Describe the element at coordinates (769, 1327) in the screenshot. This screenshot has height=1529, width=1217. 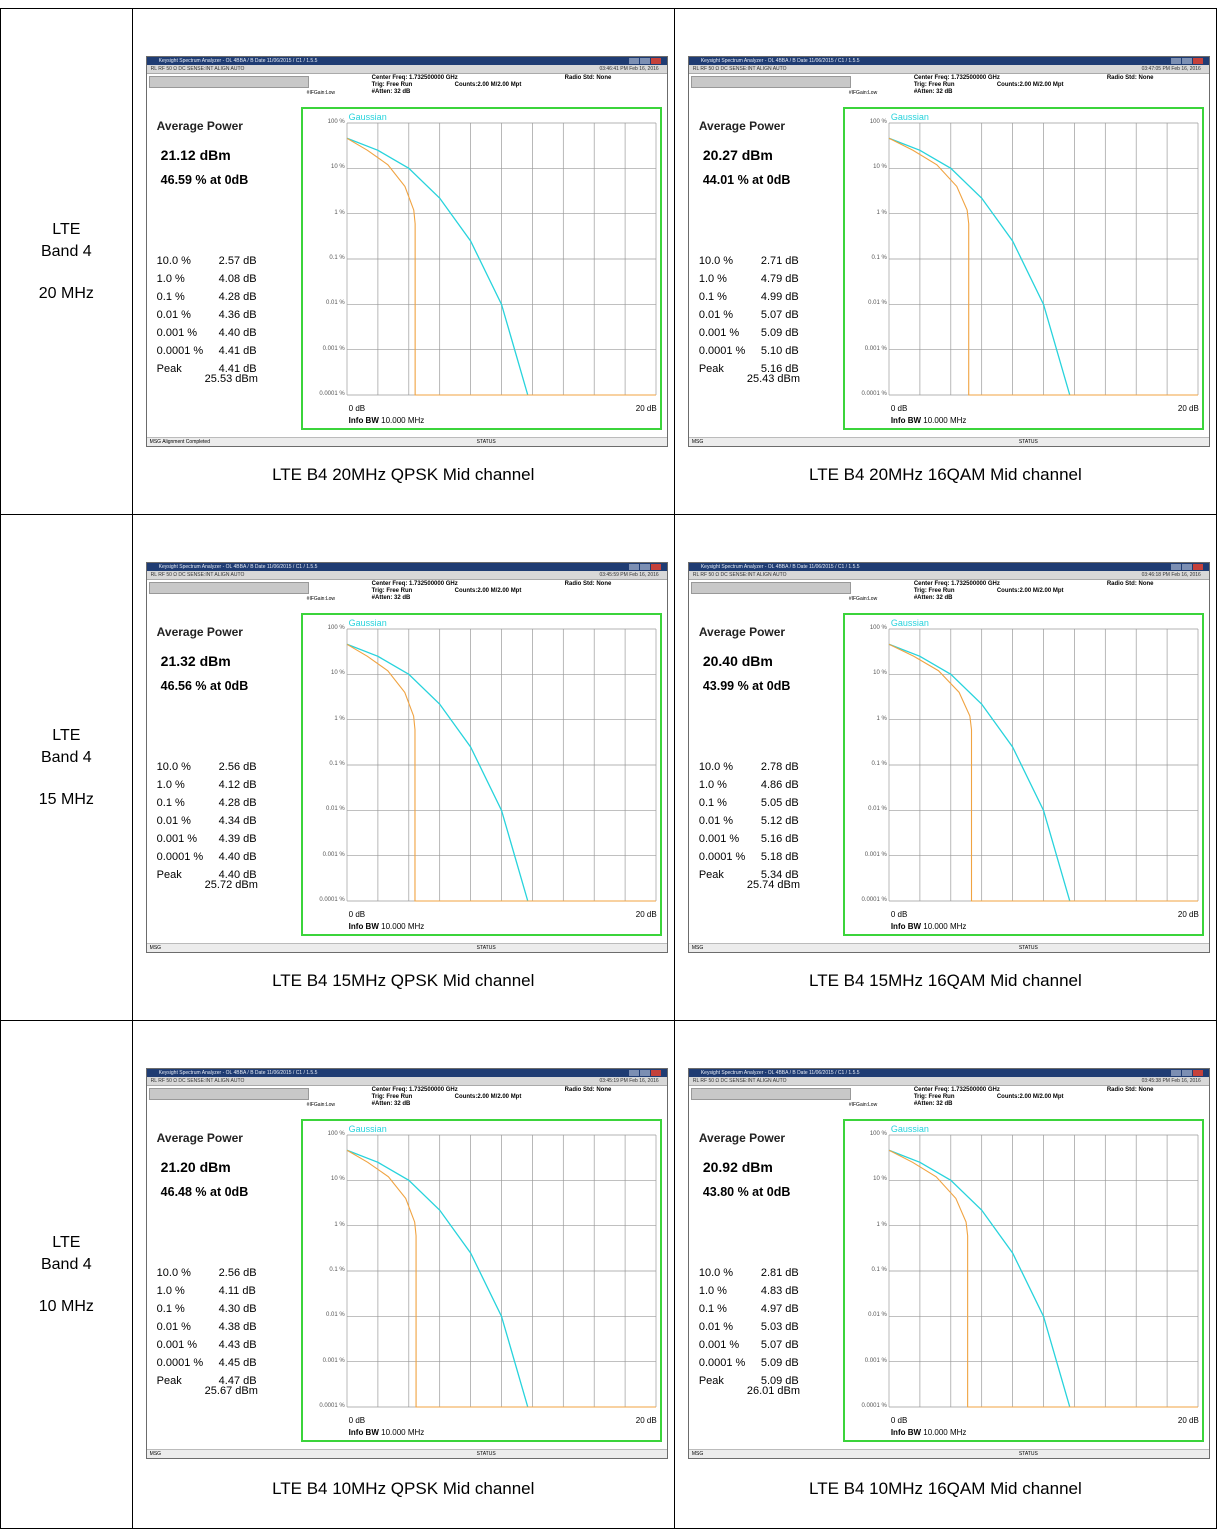
I see `stat-row: 0.01 % 5.03 dB` at that location.